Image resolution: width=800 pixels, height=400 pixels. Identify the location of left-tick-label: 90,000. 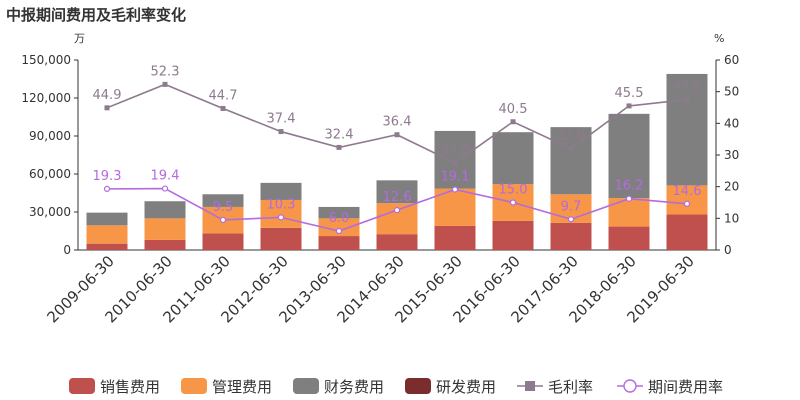
(50, 136).